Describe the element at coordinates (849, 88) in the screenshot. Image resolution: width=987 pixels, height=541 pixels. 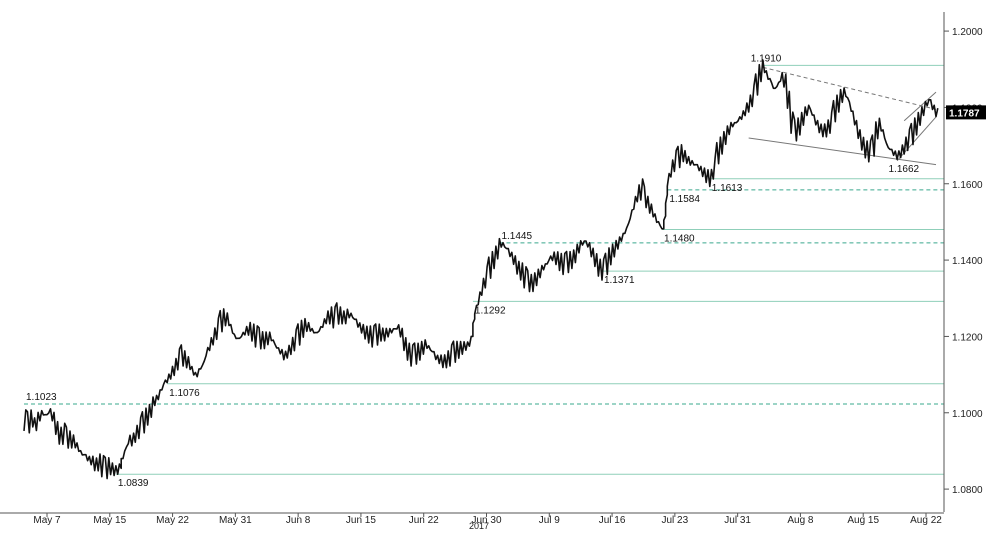
I see `upper-dashed-trendline` at that location.